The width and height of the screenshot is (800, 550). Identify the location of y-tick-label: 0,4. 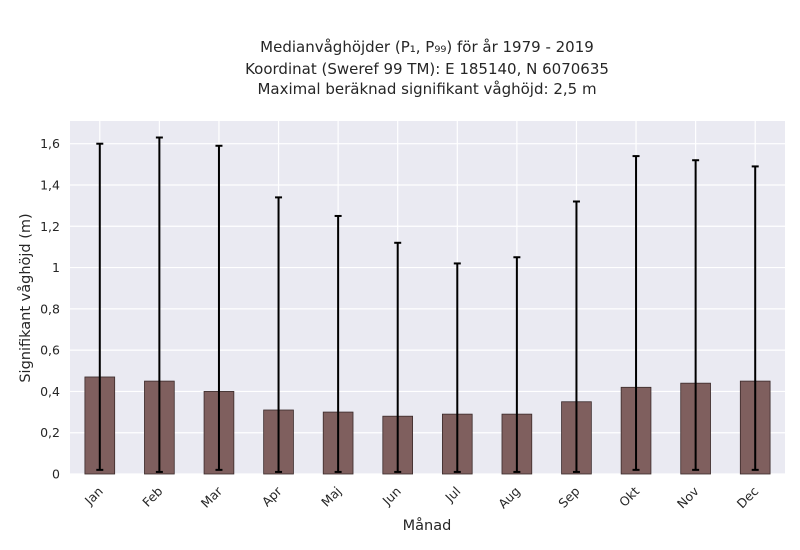
(50, 391).